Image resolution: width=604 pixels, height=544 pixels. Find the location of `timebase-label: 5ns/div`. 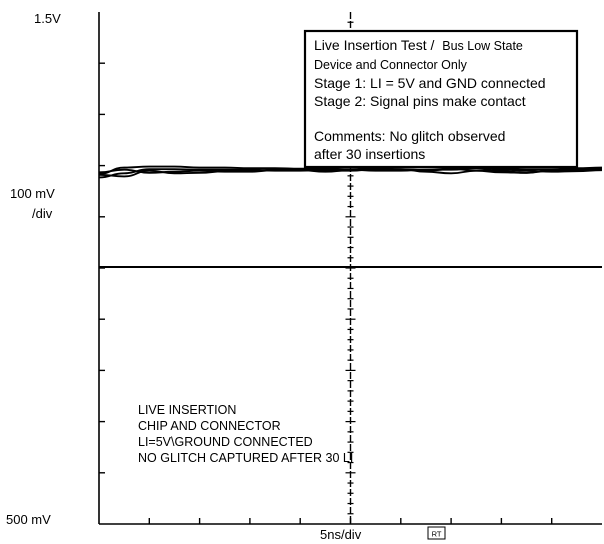

timebase-label: 5ns/div is located at coordinates (341, 534).